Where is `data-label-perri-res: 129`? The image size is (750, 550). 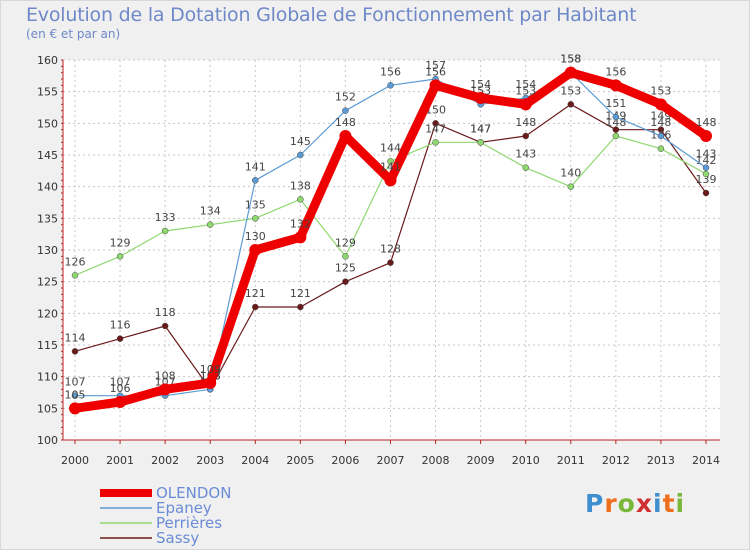 data-label-perri-res: 129 is located at coordinates (345, 242).